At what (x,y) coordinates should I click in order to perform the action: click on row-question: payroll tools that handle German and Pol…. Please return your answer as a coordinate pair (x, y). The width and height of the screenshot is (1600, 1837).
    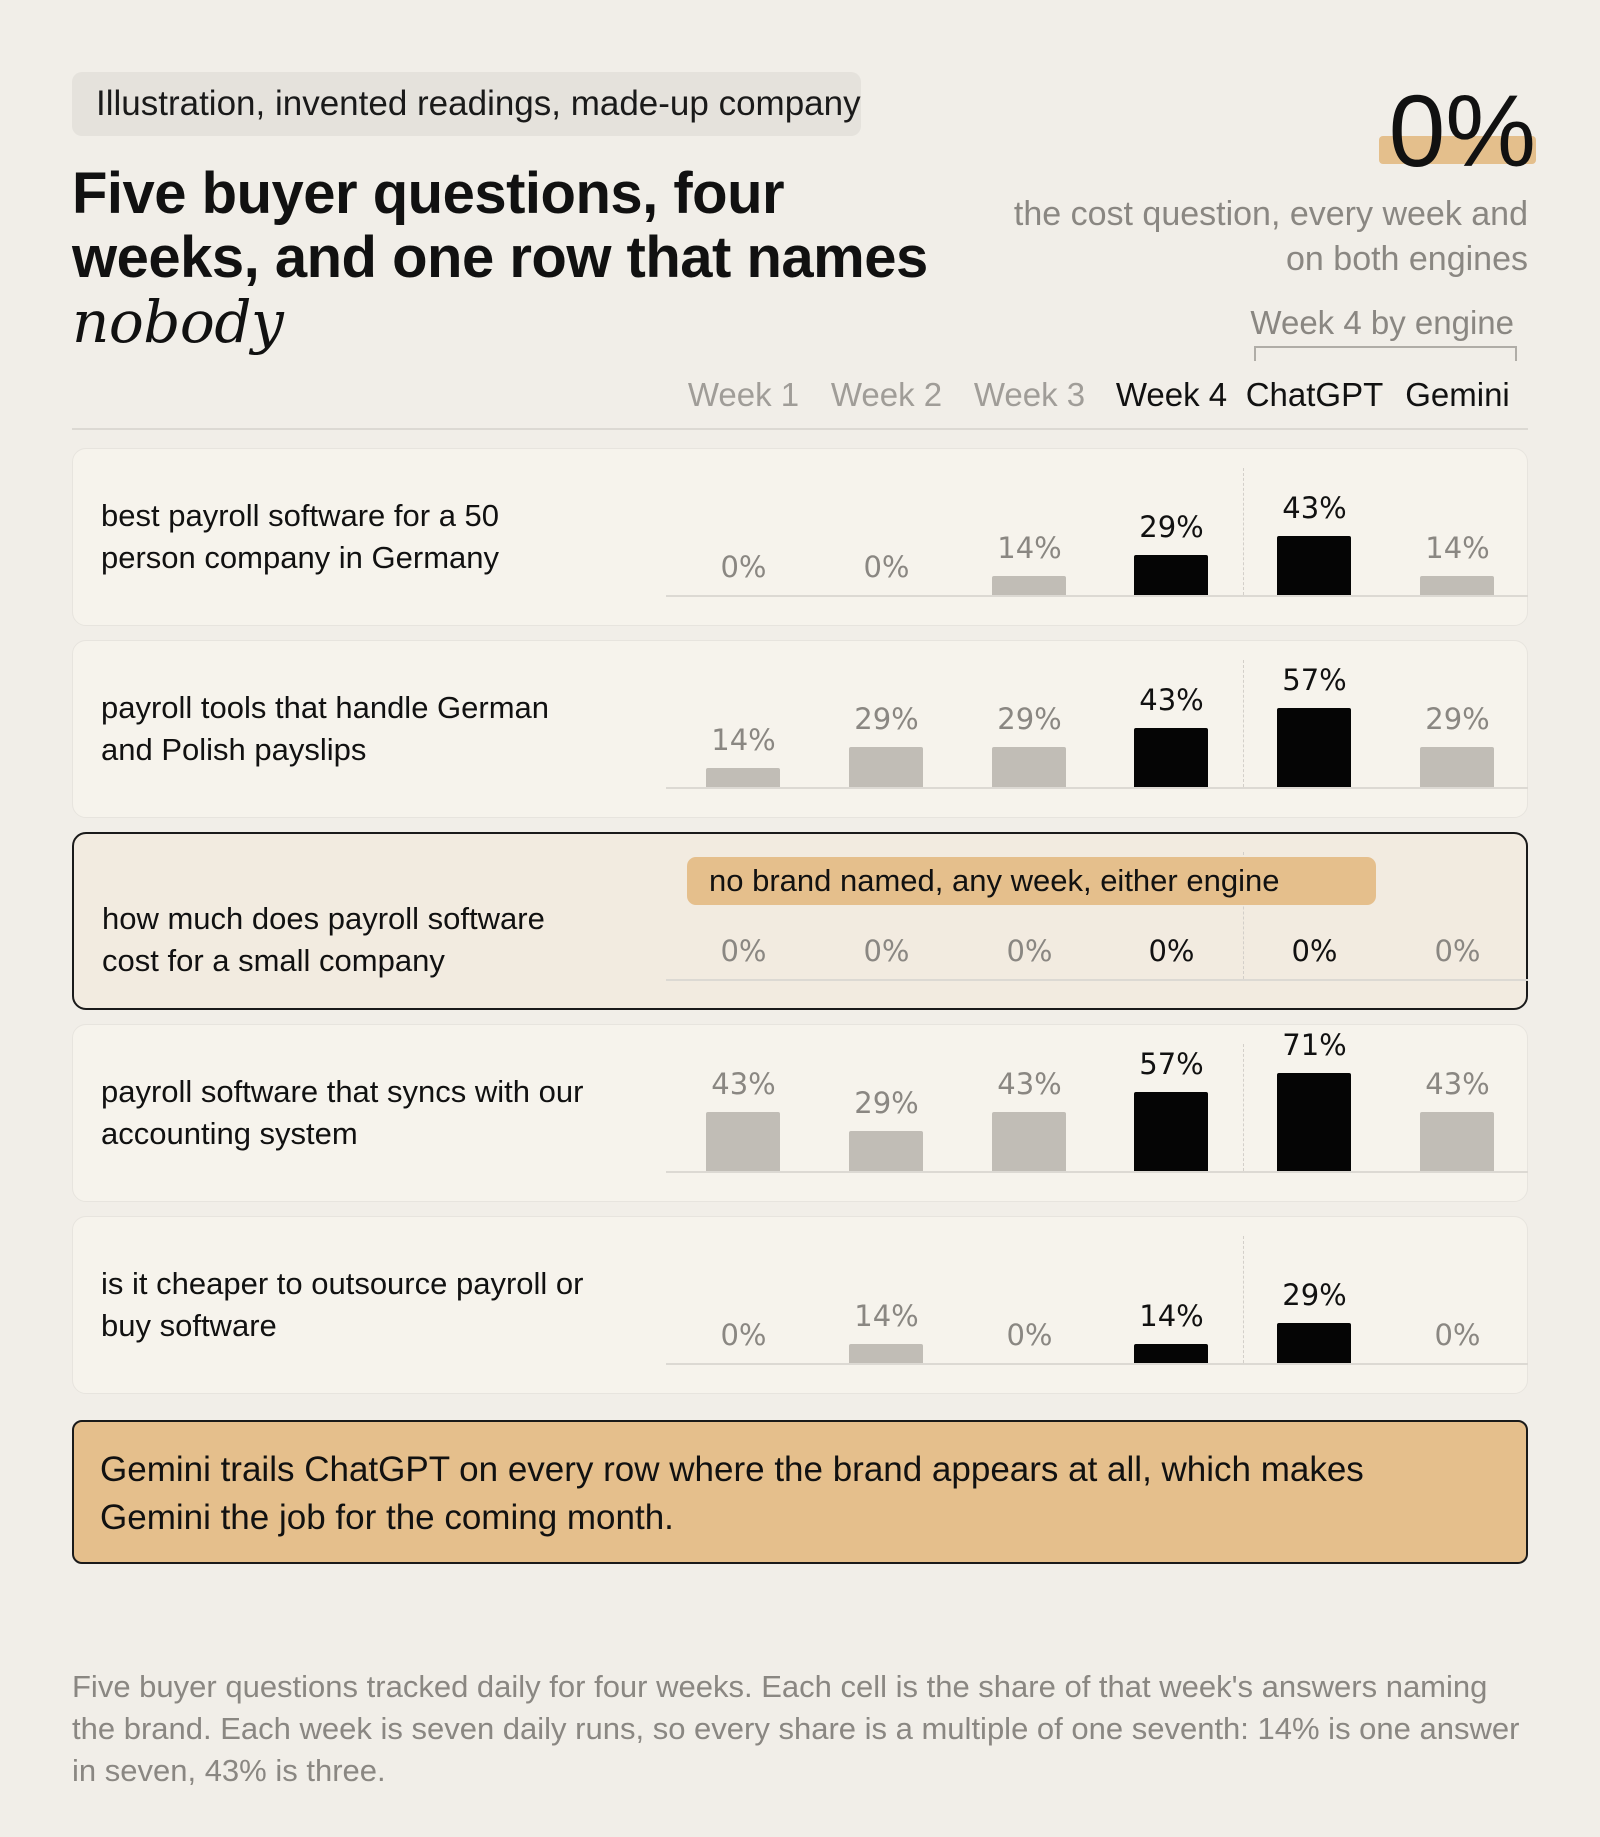
    Looking at the image, I should click on (325, 728).